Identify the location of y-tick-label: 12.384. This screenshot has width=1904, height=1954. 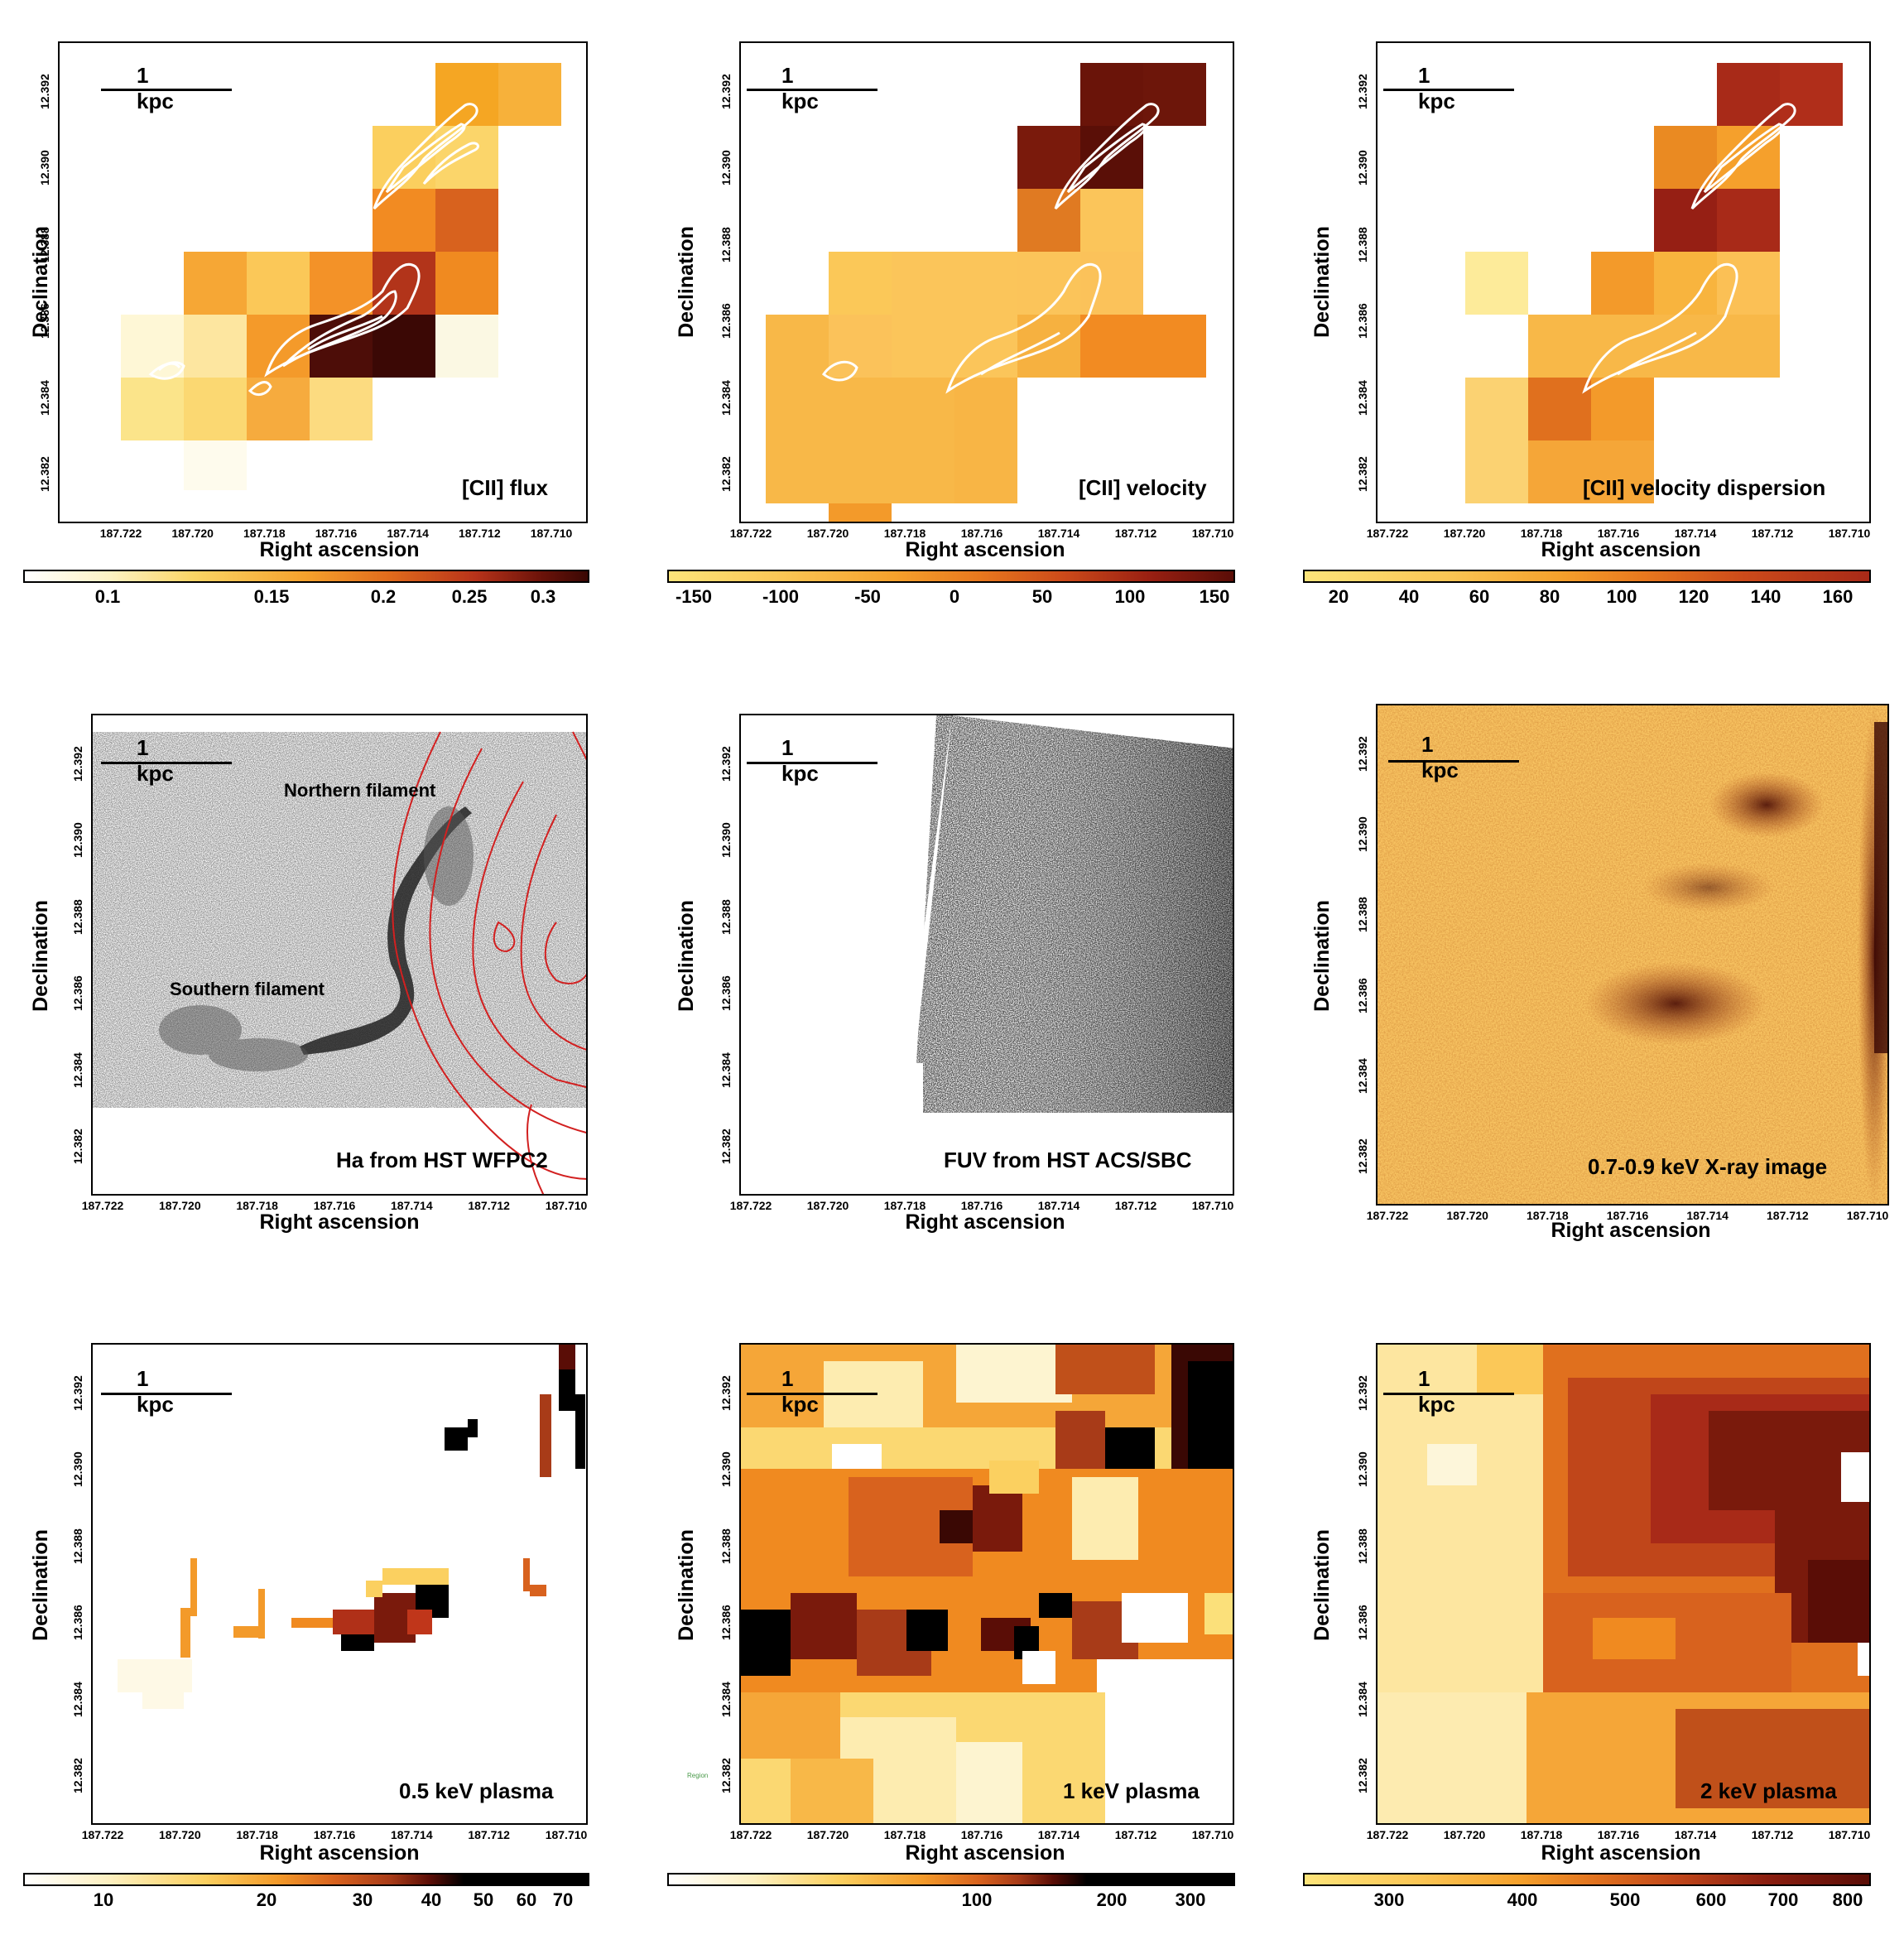
(1362, 1699).